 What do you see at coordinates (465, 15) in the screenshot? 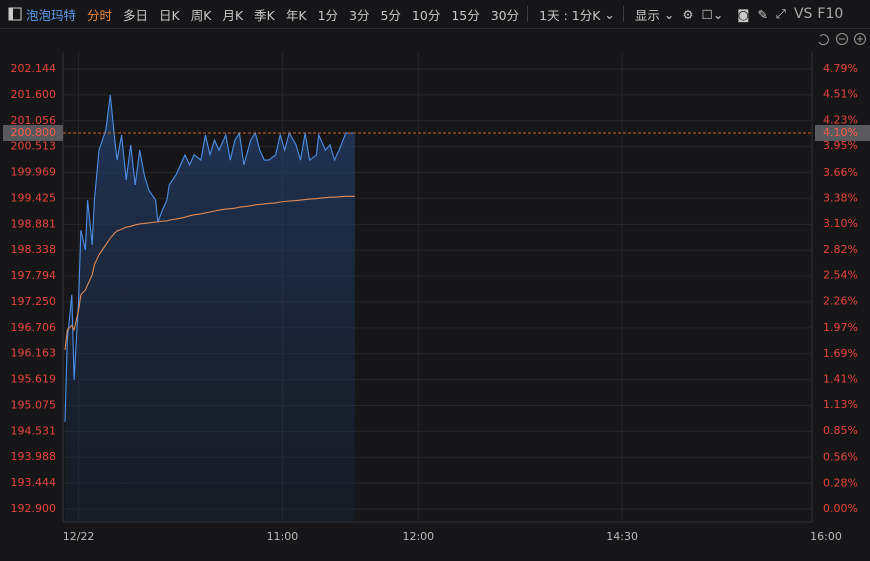
I see `tab: 15分` at bounding box center [465, 15].